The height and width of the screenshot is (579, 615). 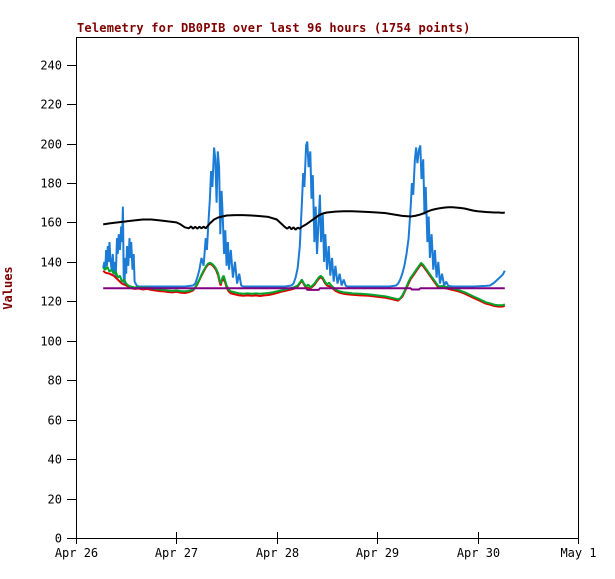 What do you see at coordinates (304, 289) in the screenshot?
I see `series-purple-line` at bounding box center [304, 289].